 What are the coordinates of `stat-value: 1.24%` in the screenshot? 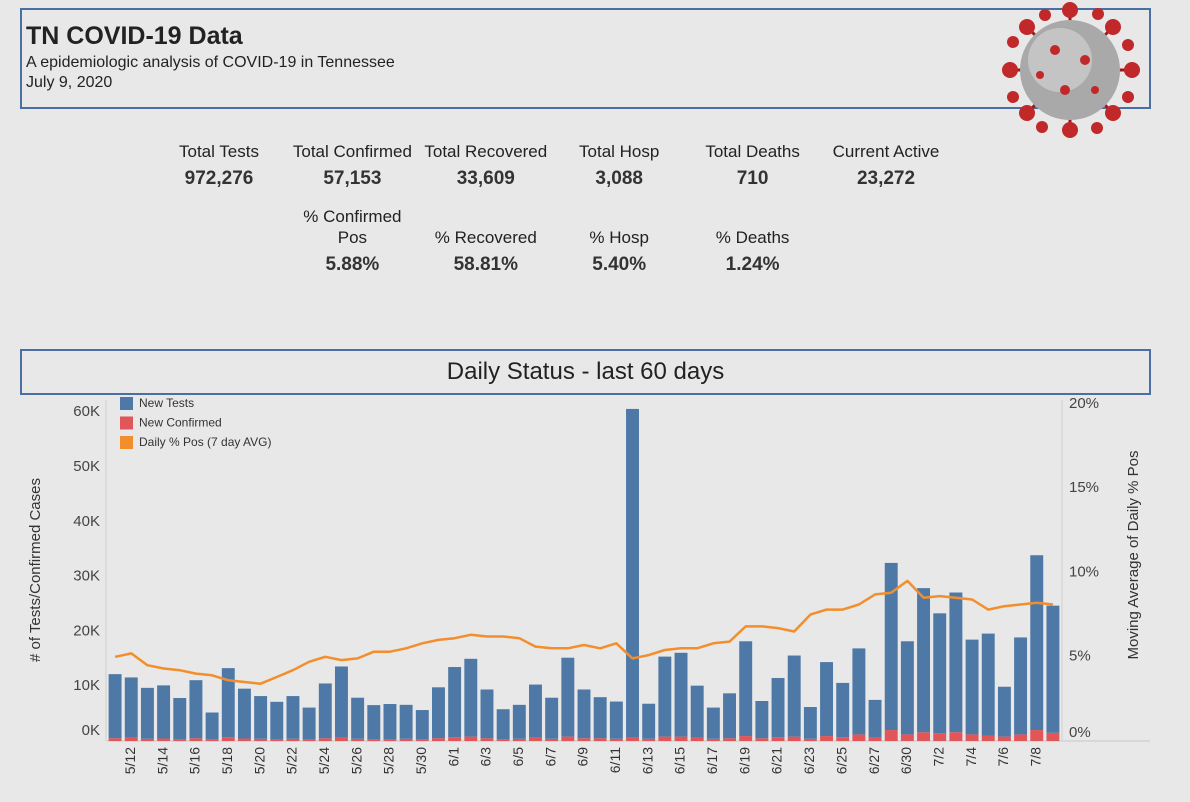 It's located at (752, 264).